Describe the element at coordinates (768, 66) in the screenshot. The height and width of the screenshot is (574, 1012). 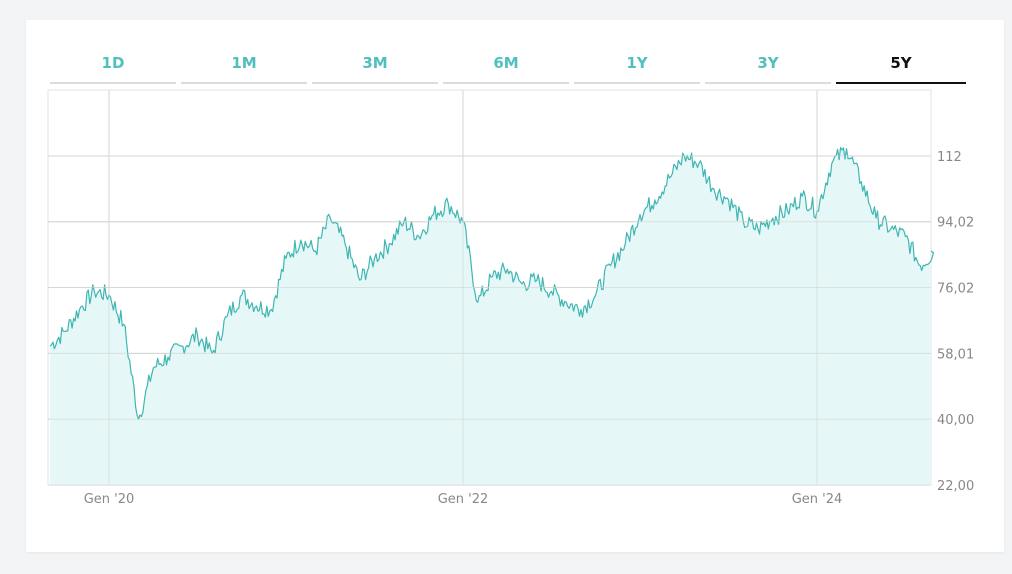
I see `tab-3y: 3Y` at that location.